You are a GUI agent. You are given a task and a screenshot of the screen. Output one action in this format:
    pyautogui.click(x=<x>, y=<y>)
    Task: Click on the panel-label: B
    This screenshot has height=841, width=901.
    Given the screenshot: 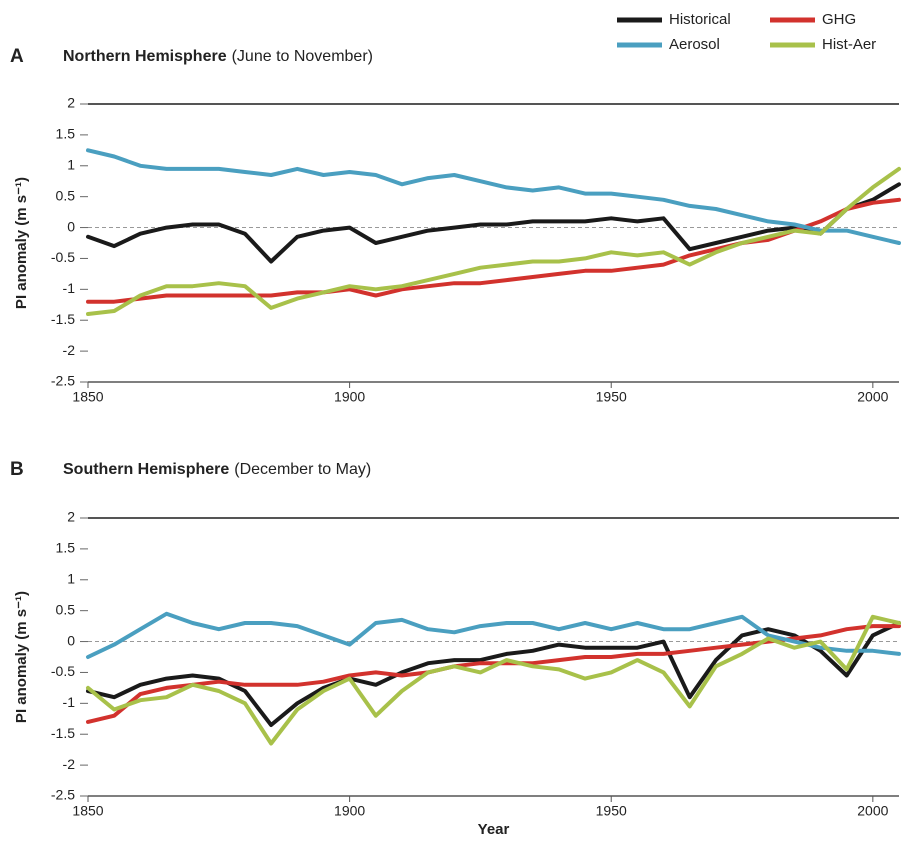 What is the action you would take?
    pyautogui.click(x=17, y=469)
    